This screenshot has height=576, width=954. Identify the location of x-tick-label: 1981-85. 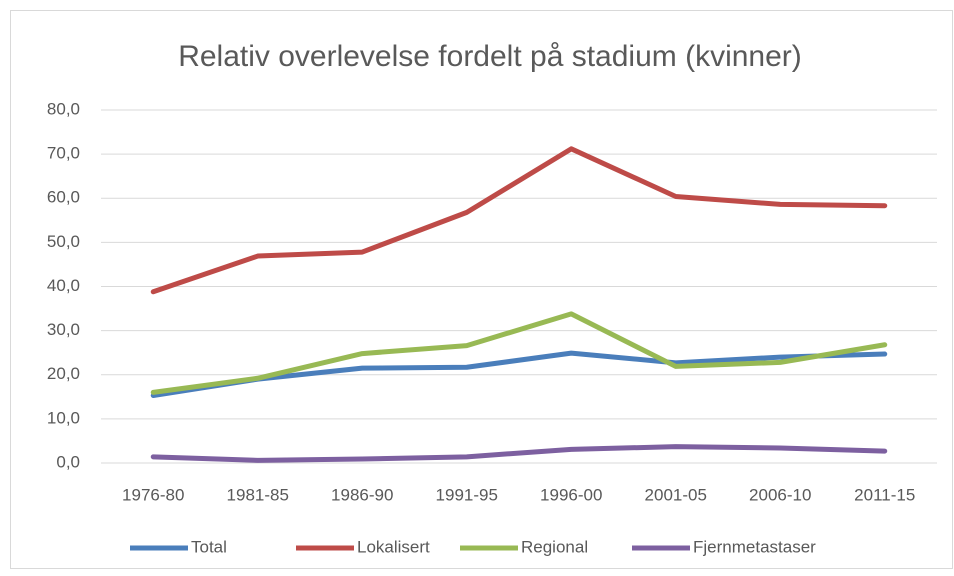
(258, 494).